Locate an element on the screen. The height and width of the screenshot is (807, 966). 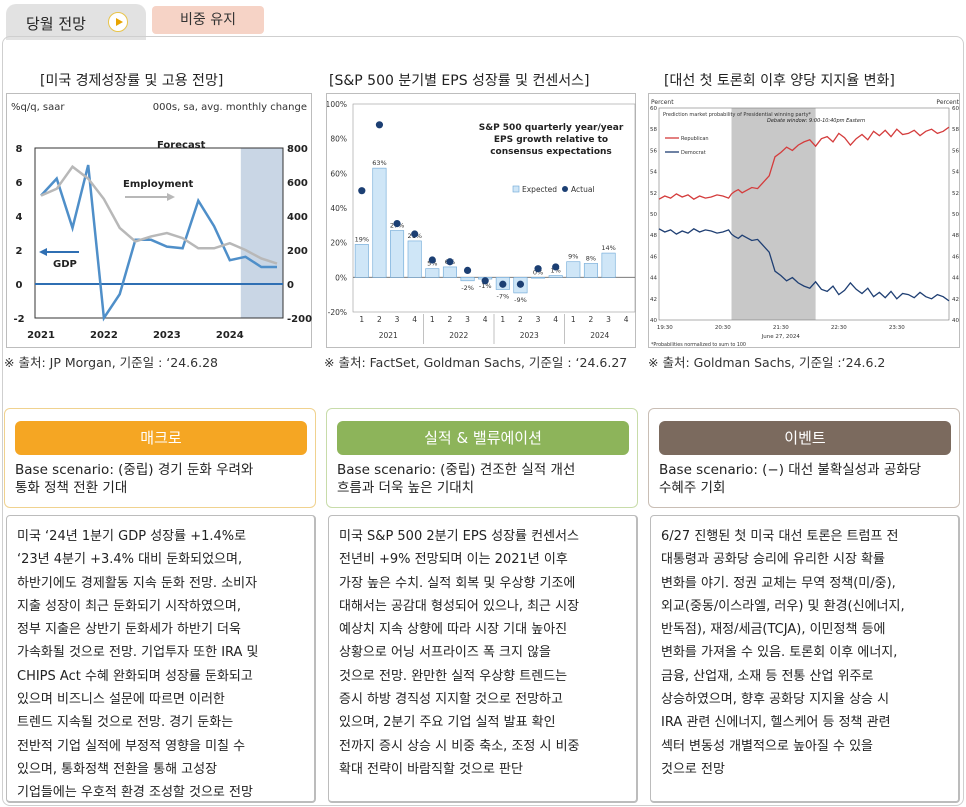
chart-inner-title: S&P 500 quarterly year/year is located at coordinates (551, 128).